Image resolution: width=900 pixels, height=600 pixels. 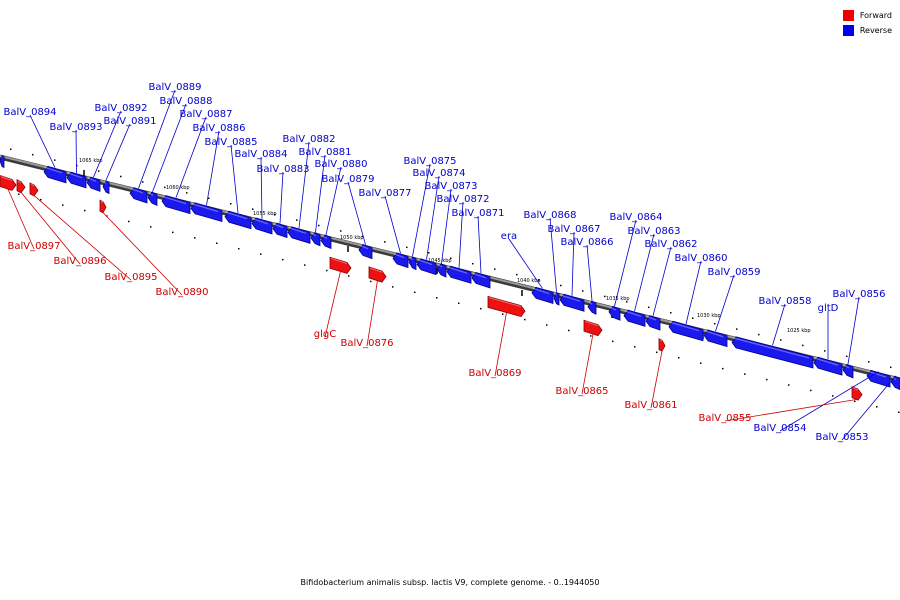 What do you see at coordinates (734, 299) in the screenshot?
I see `gene-balv-0859: BalV_0859` at bounding box center [734, 299].